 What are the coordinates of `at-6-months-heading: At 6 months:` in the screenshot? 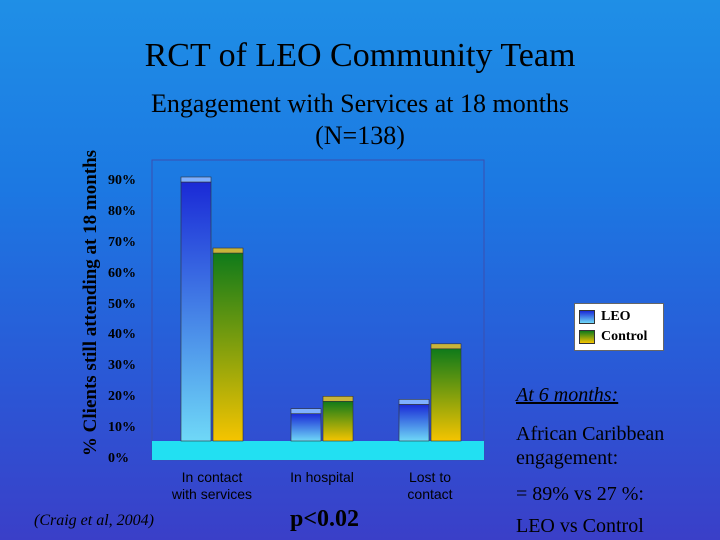 It's located at (567, 395).